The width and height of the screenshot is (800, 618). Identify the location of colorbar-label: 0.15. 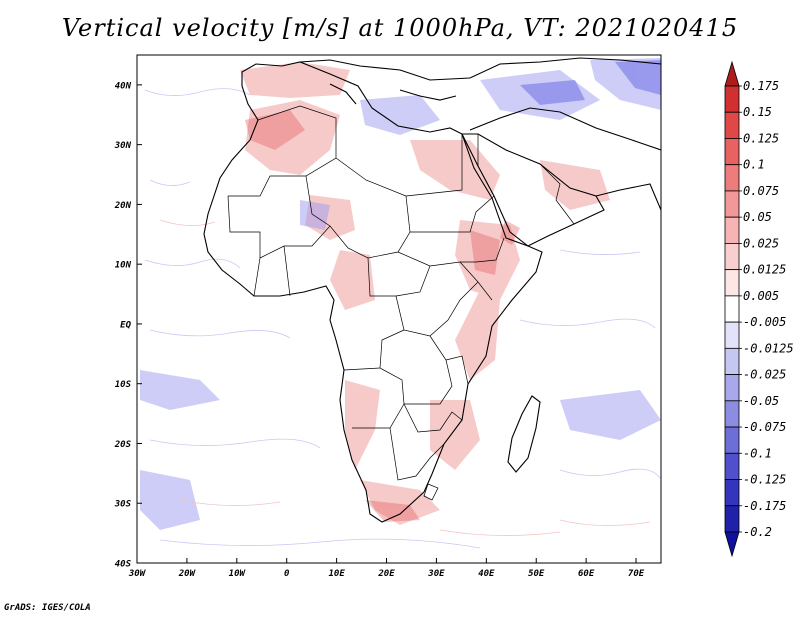
(757, 112).